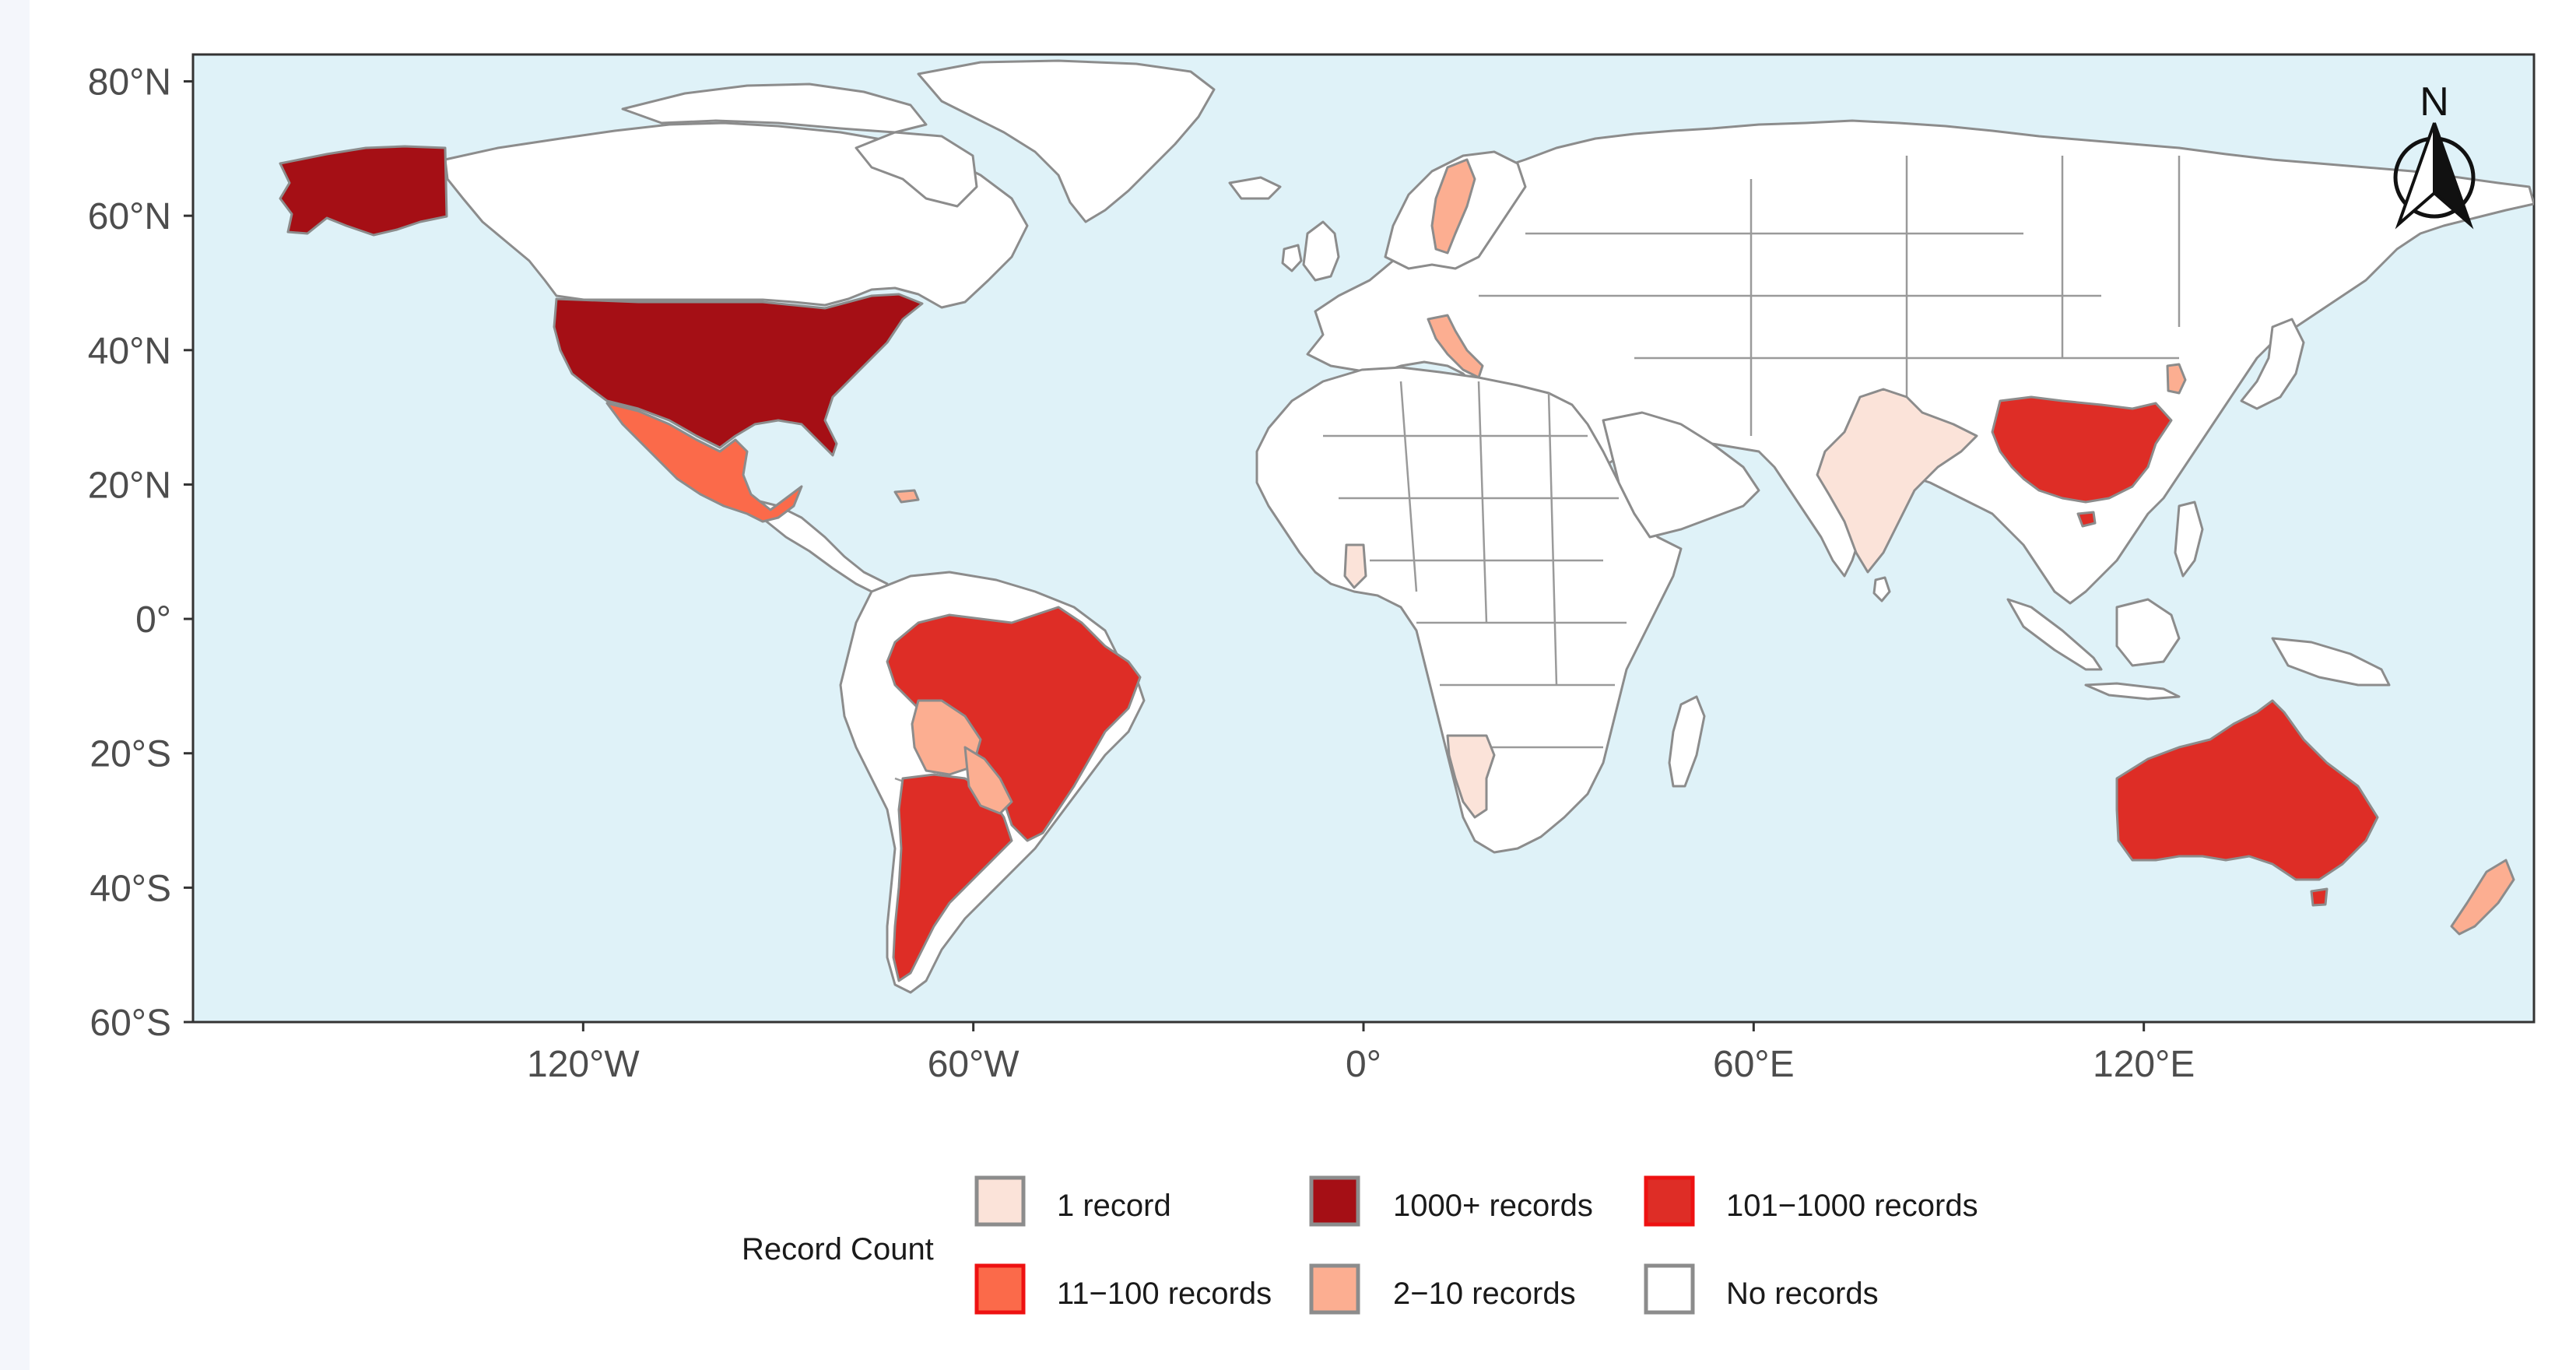 The width and height of the screenshot is (2576, 1370). I want to click on region-dominican-republic, so click(907, 496).